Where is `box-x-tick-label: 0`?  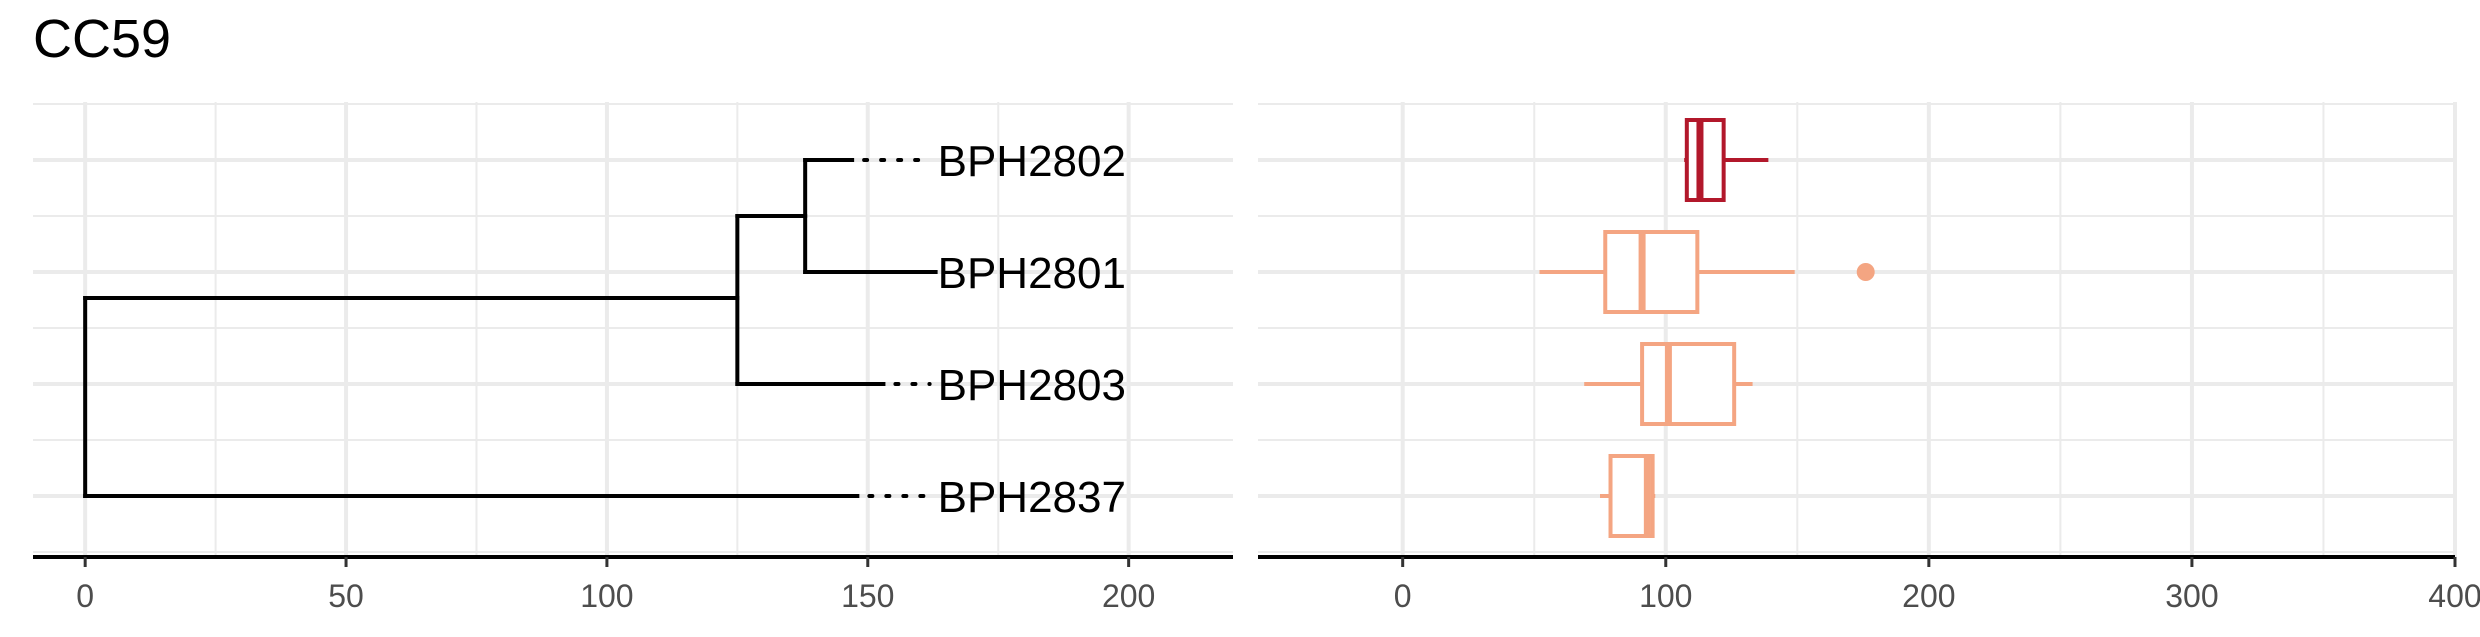 box-x-tick-label: 0 is located at coordinates (1403, 596).